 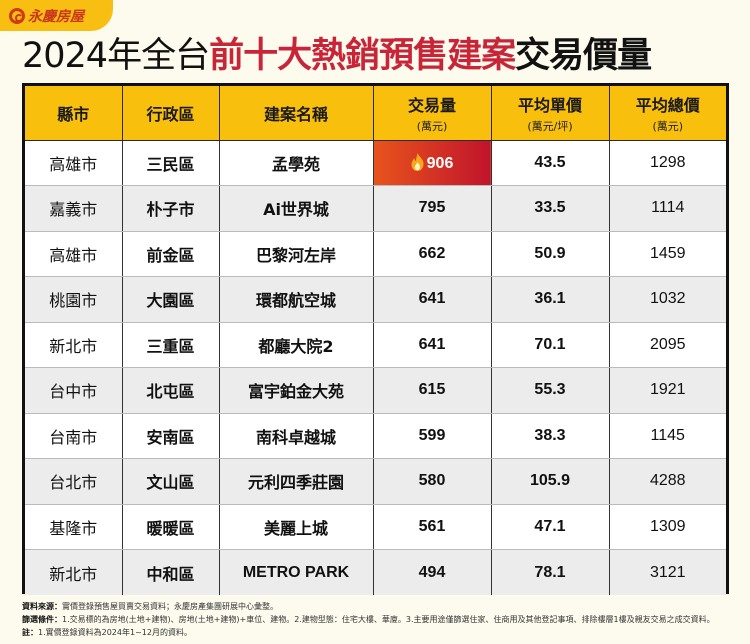 What do you see at coordinates (296, 113) in the screenshot?
I see `column-header-project: 建案名稱` at bounding box center [296, 113].